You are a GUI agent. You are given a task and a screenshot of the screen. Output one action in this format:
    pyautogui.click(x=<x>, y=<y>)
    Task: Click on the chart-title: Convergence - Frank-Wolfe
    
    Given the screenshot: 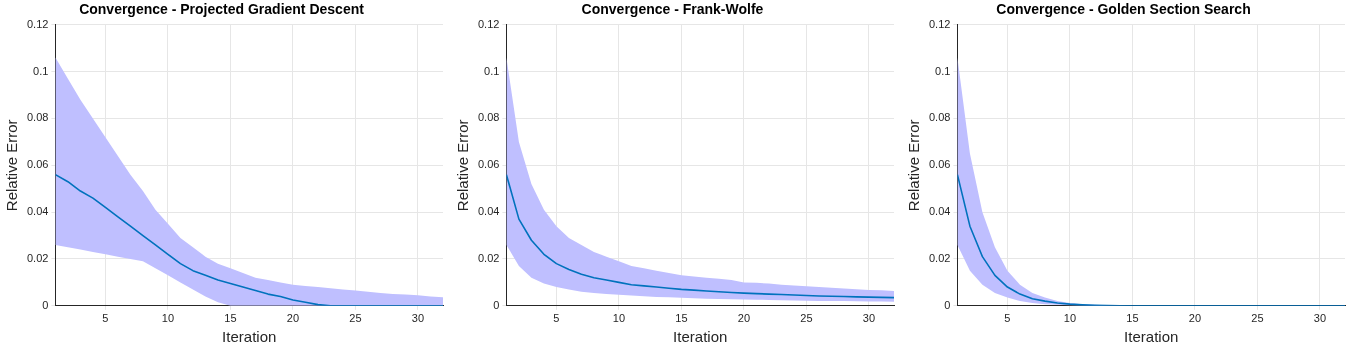 What is the action you would take?
    pyautogui.click(x=672, y=9)
    